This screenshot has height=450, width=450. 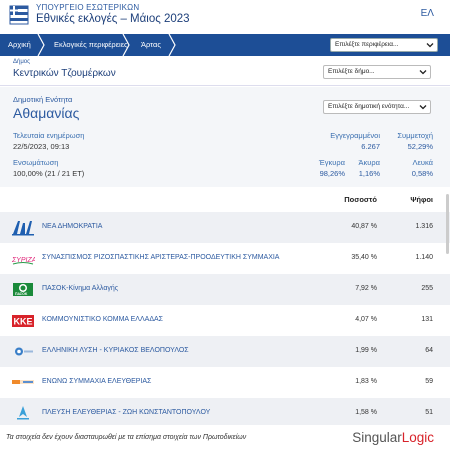 I want to click on brand-singular: Singular, so click(x=377, y=437).